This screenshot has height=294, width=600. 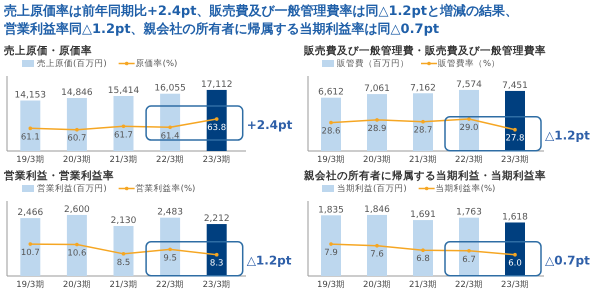 What do you see at coordinates (30, 95) in the screenshot?
I see `data-label: 14,153` at bounding box center [30, 95].